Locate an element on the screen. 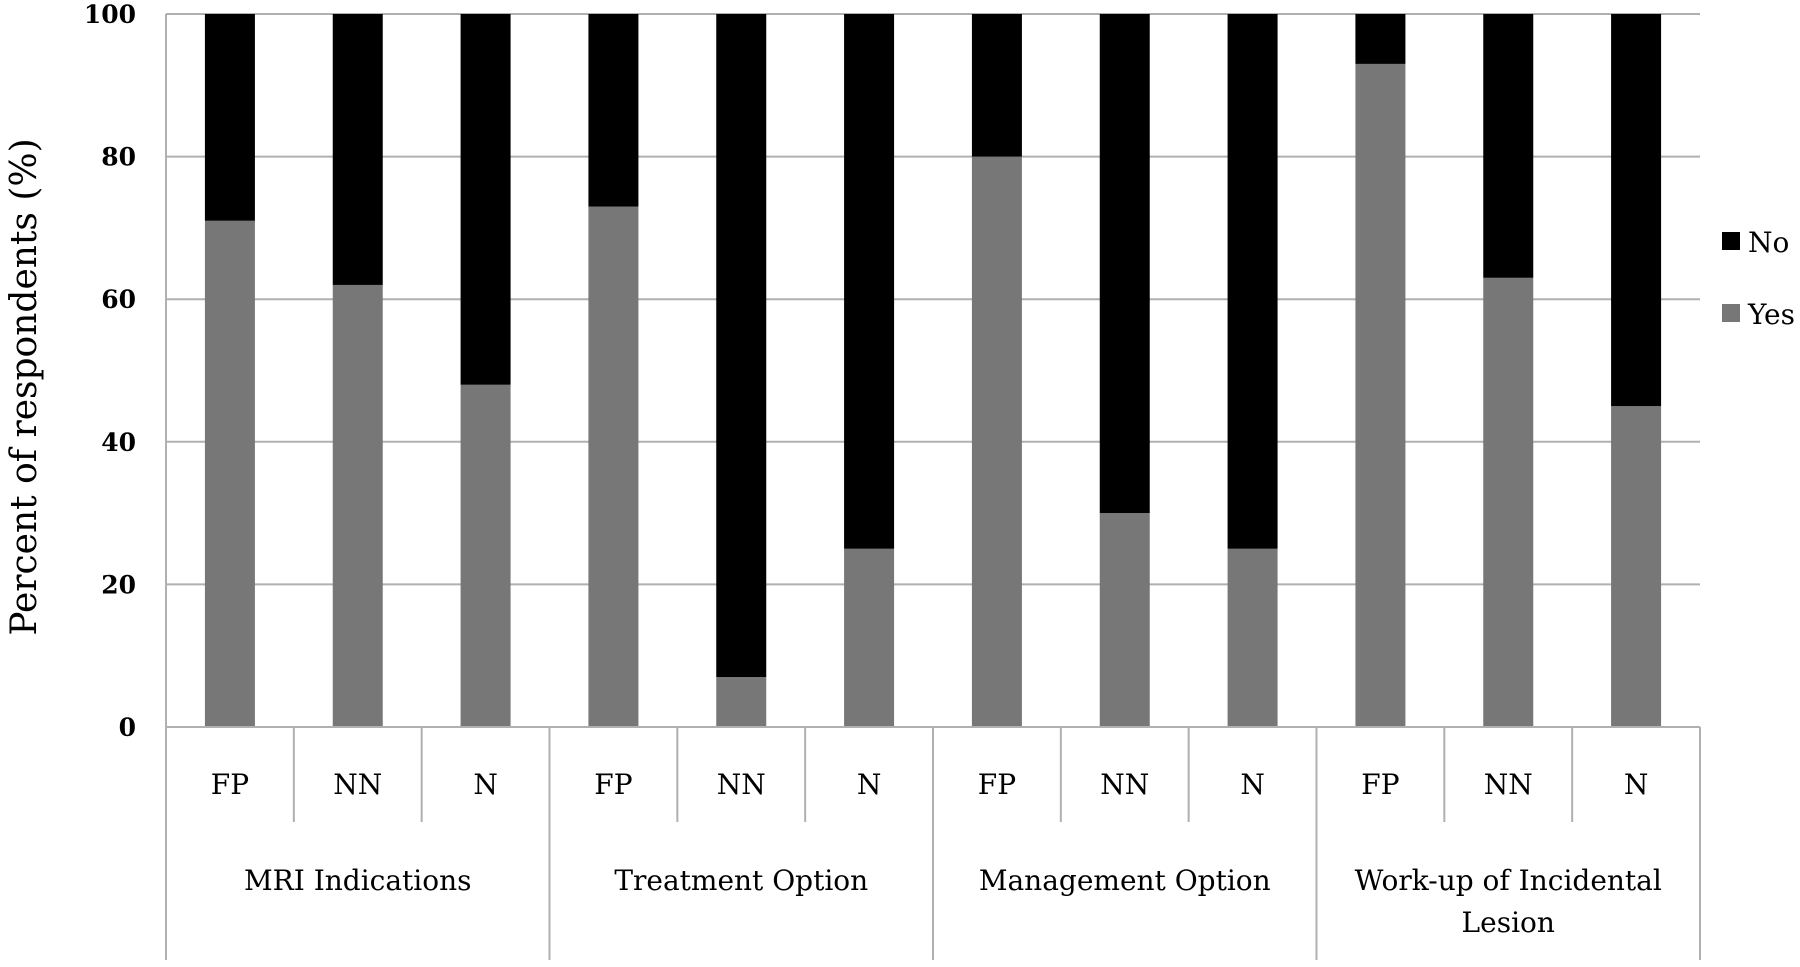  y-axis-ticks: 0 20 40 60 80 100 is located at coordinates (110, 371).